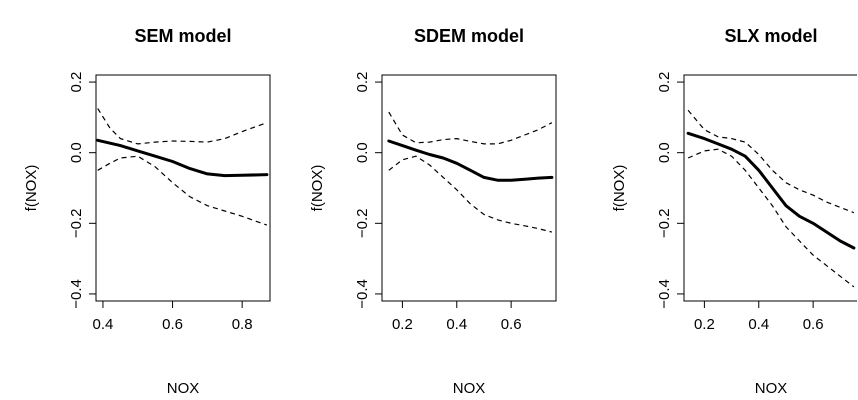  Describe the element at coordinates (469, 36) in the screenshot. I see `chart-title: SDEM model` at that location.